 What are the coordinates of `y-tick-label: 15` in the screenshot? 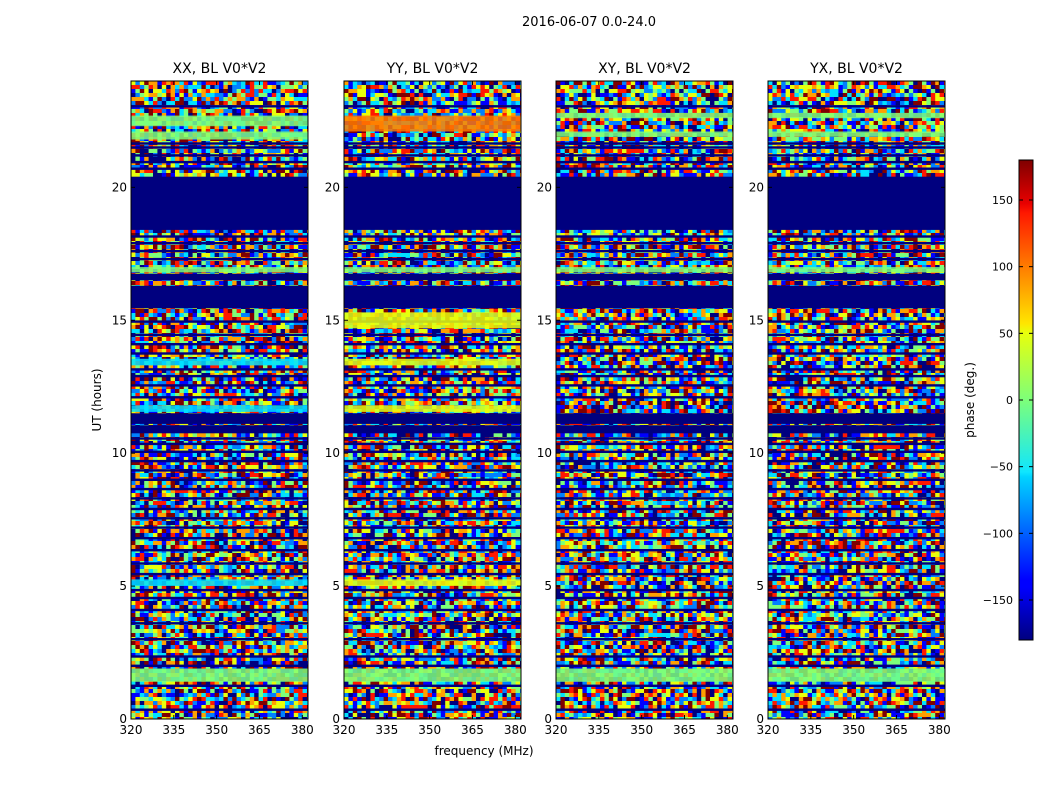 It's located at (756, 320).